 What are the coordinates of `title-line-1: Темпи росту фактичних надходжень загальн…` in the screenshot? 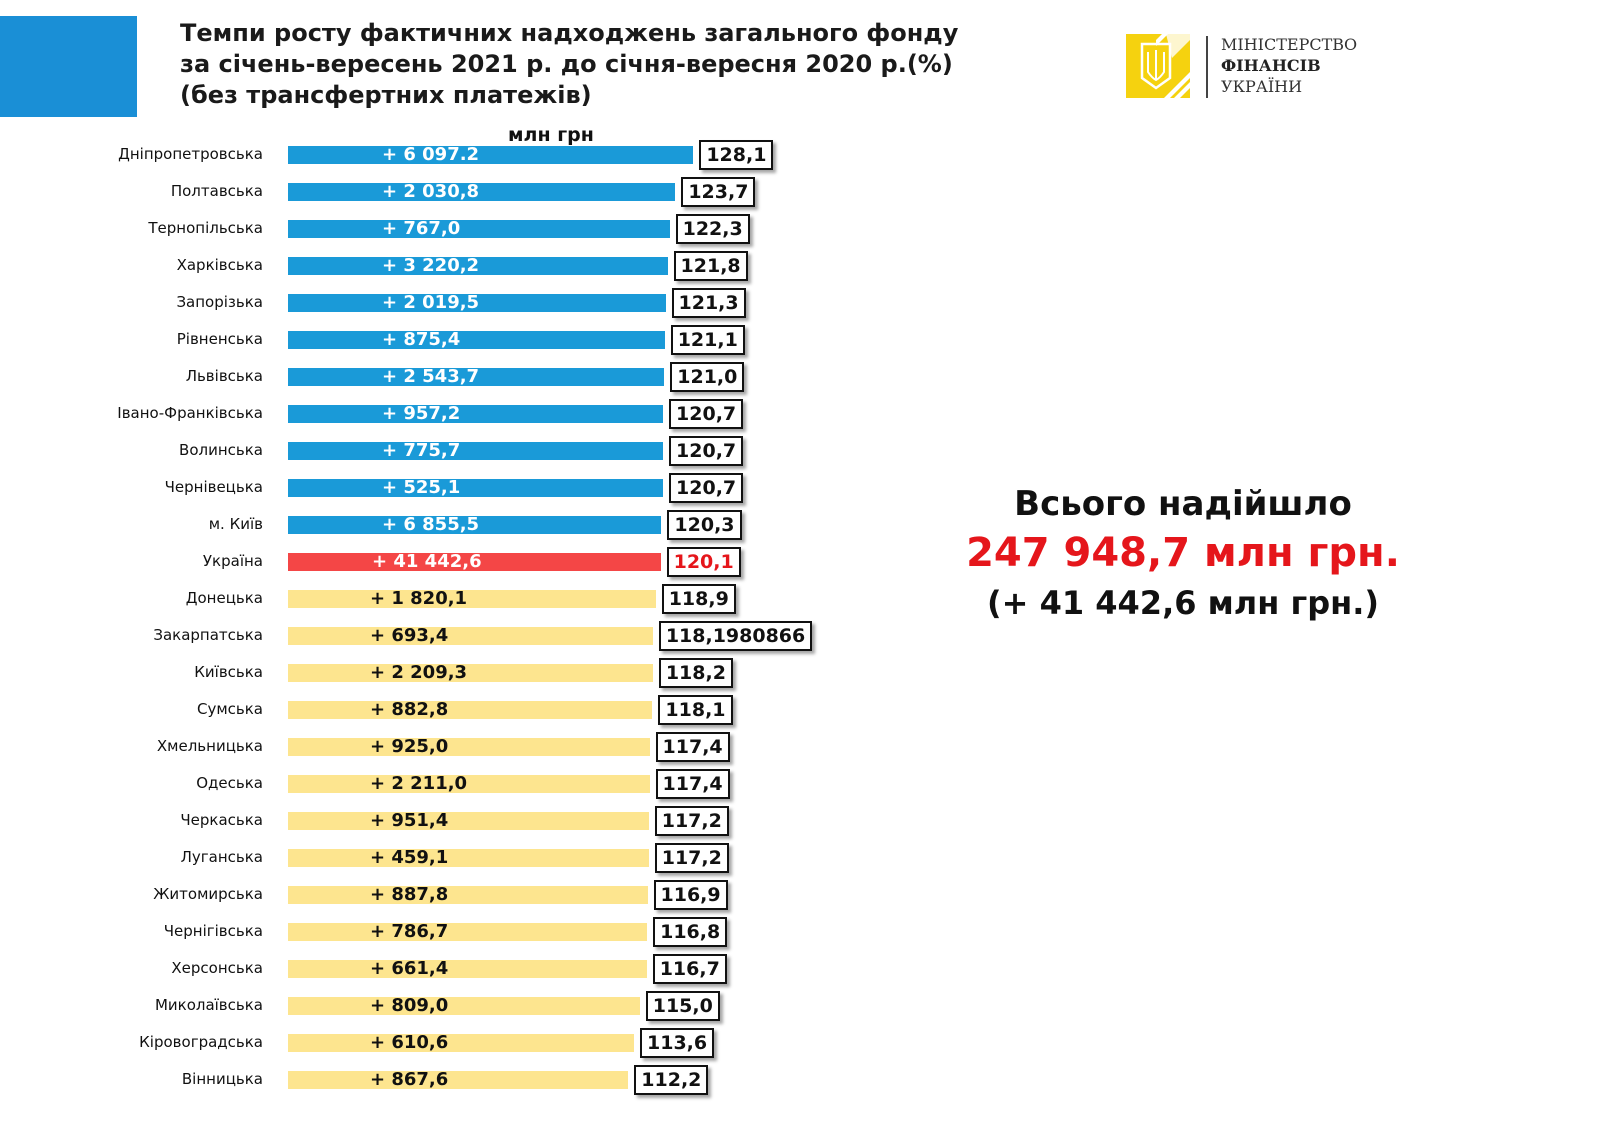 It's located at (569, 33).